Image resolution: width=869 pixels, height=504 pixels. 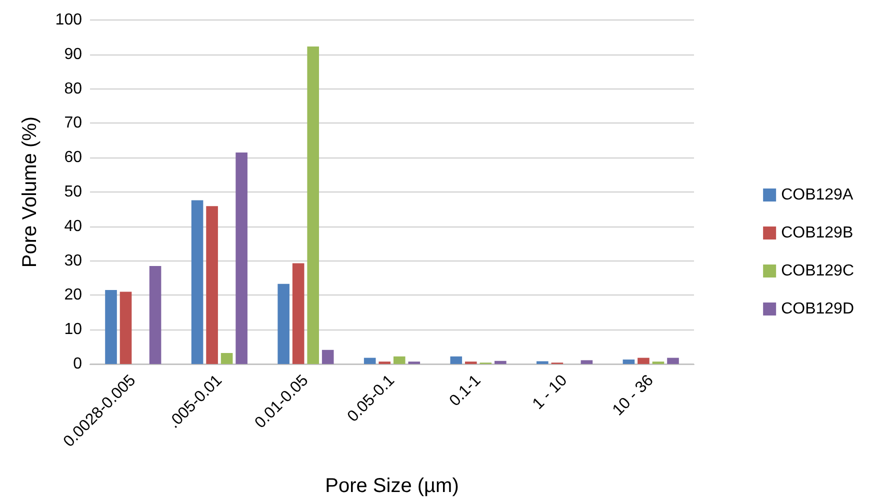 I want to click on legend-label: COB129C, so click(x=817, y=271).